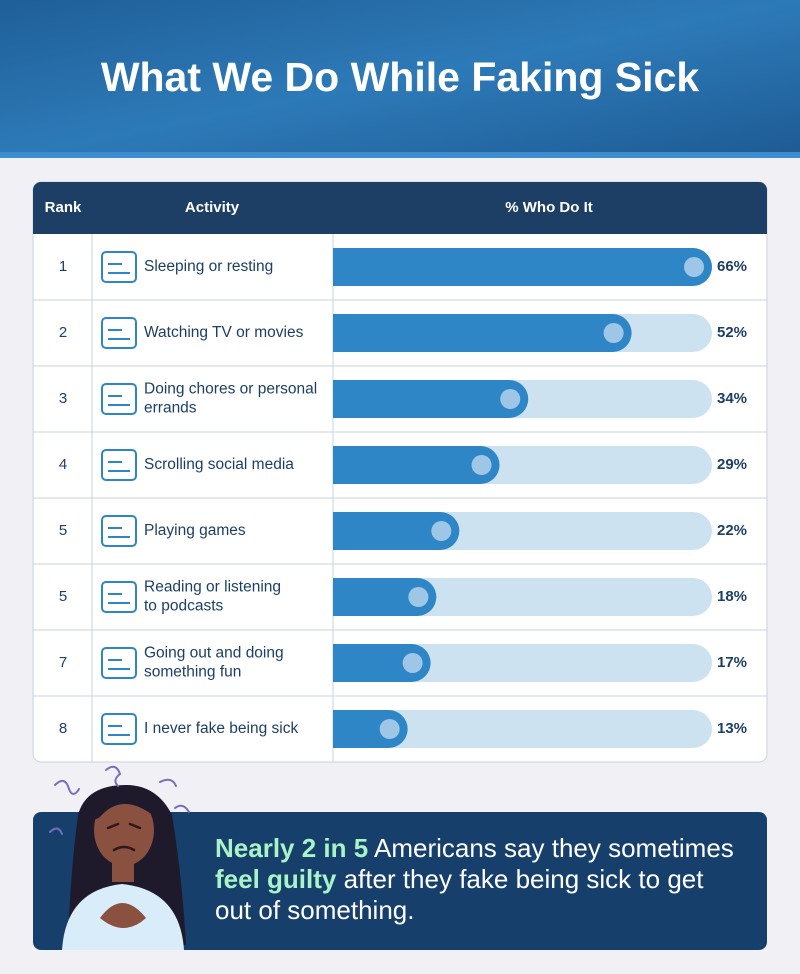 This screenshot has height=974, width=800. I want to click on value-label: 66%, so click(732, 266).